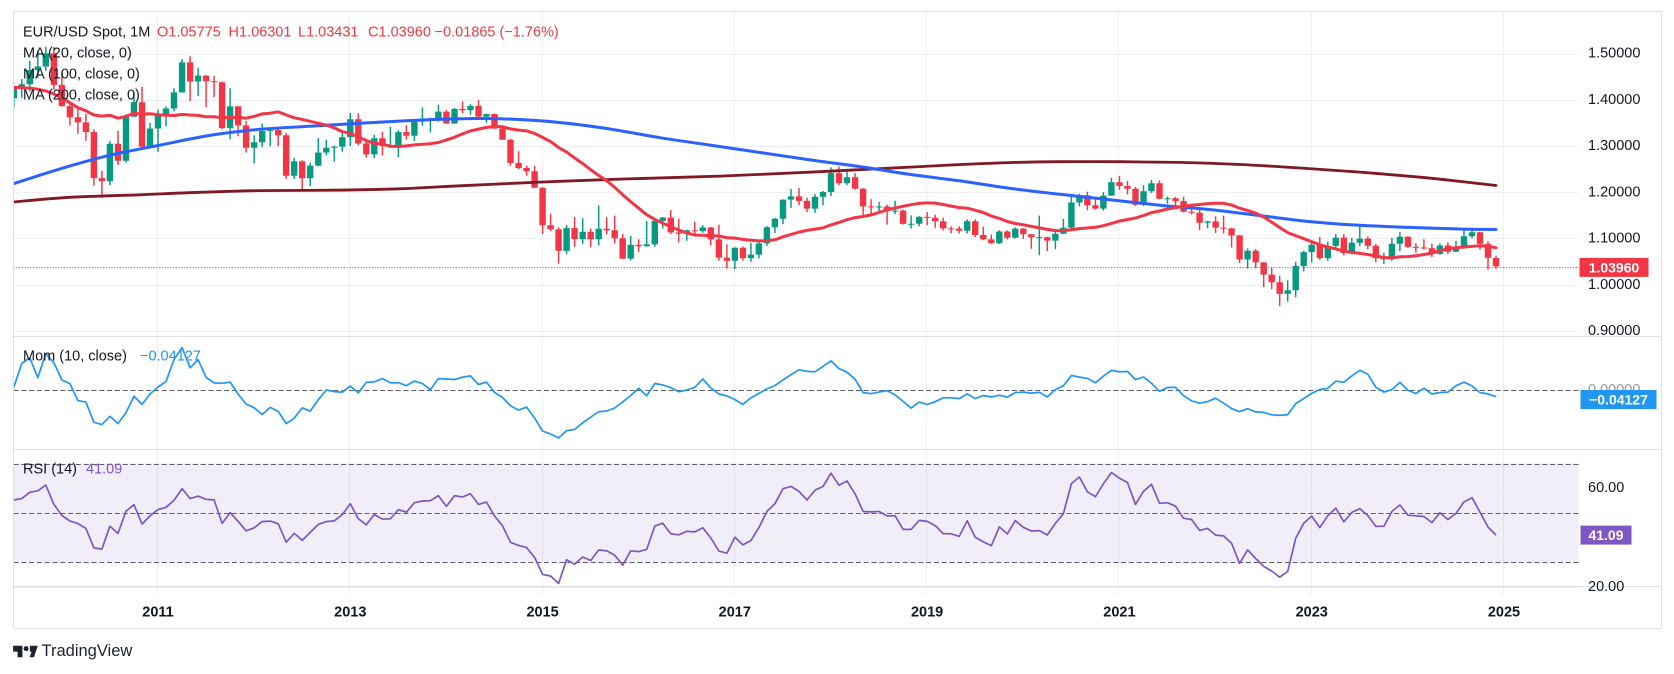 This screenshot has height=674, width=1674. What do you see at coordinates (77, 54) in the screenshot?
I see `svg-text: MA (20, close, 0)` at bounding box center [77, 54].